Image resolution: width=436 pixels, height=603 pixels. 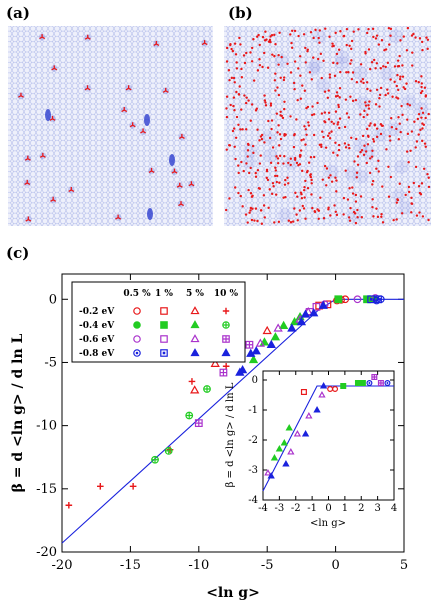 I want to click on x-tick-label: 5, so click(x=404, y=565).